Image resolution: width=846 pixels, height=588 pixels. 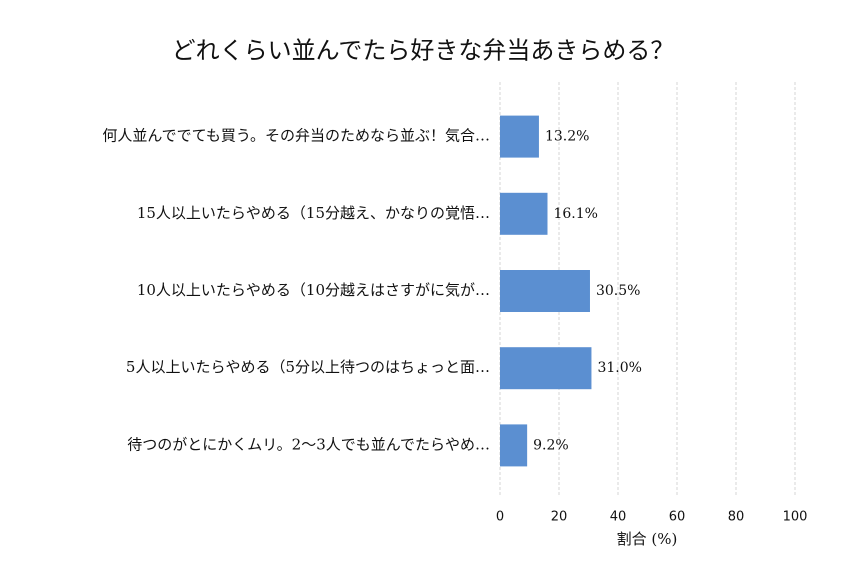 What do you see at coordinates (677, 517) in the screenshot?
I see `x-tick-label: 60` at bounding box center [677, 517].